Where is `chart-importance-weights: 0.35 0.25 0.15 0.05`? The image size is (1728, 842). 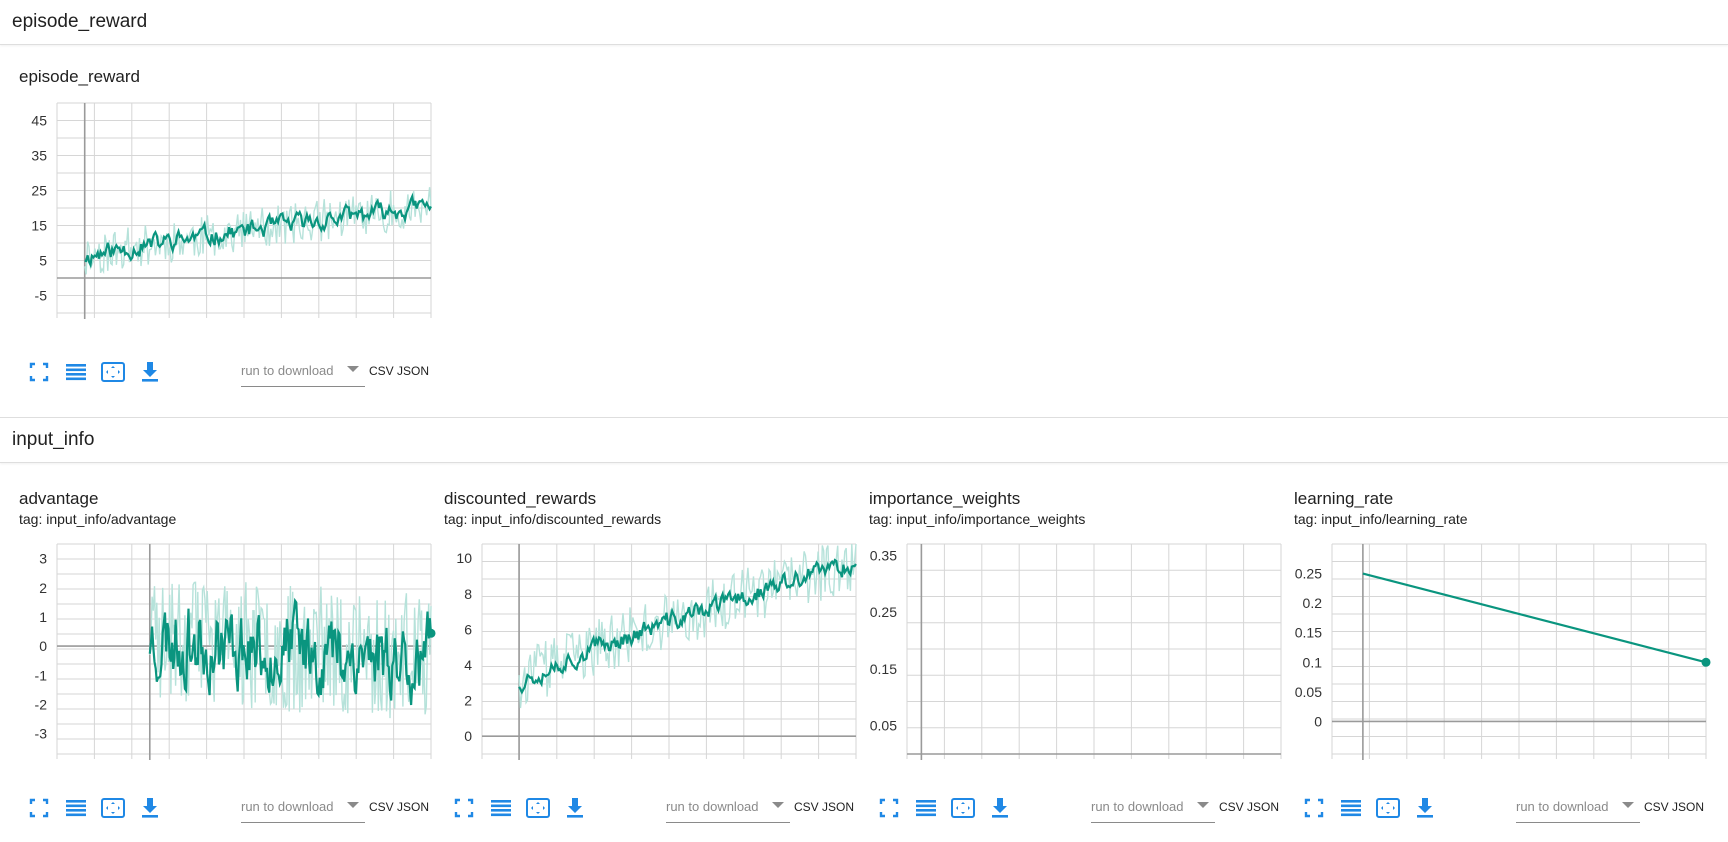
chart-importance-weights: 0.35 0.25 0.15 0.05 is located at coordinates (1079, 651).